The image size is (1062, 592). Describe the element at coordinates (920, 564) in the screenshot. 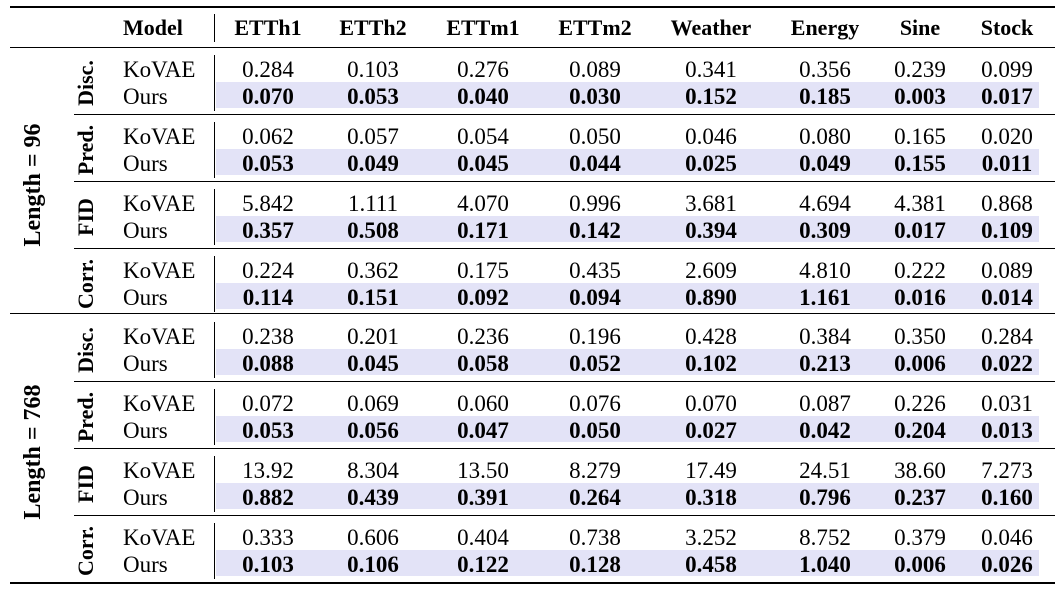

I see `table-cell: 0.006` at that location.